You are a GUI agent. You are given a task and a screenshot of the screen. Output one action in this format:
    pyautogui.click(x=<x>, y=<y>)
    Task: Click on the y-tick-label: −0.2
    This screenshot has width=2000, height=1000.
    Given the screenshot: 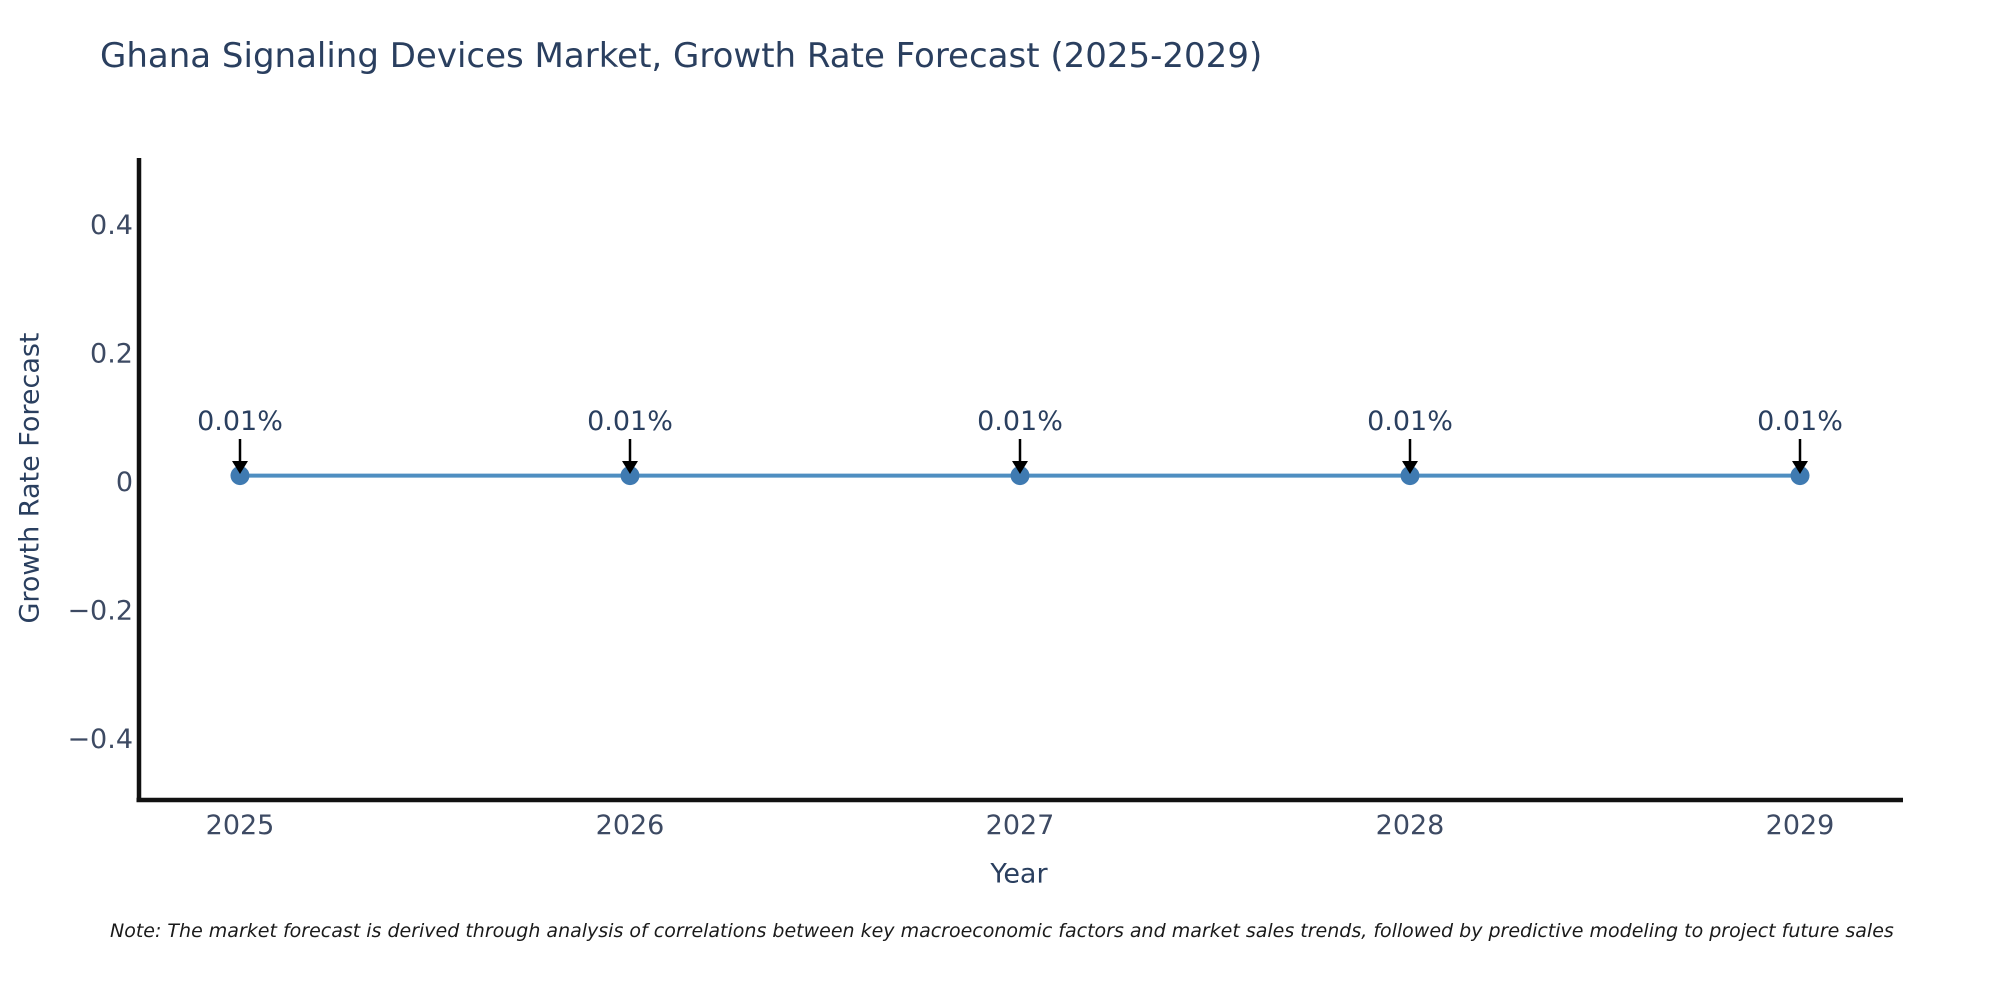 What is the action you would take?
    pyautogui.click(x=100, y=610)
    